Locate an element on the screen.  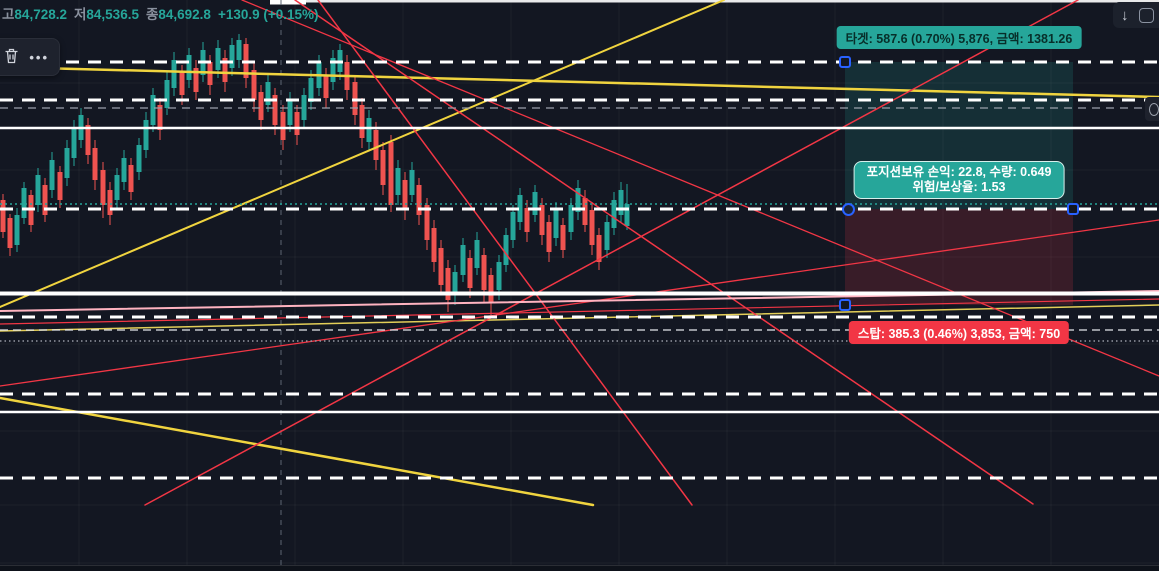
visibility-button is located at coordinates (1152, 109).